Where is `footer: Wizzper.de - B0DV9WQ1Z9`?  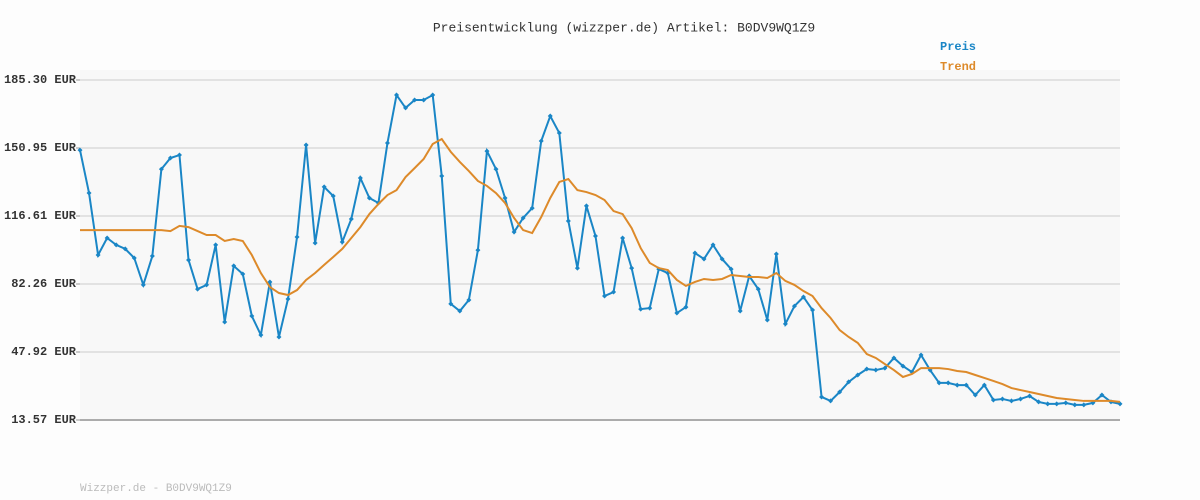
footer: Wizzper.de - B0DV9WQ1Z9 is located at coordinates (156, 489).